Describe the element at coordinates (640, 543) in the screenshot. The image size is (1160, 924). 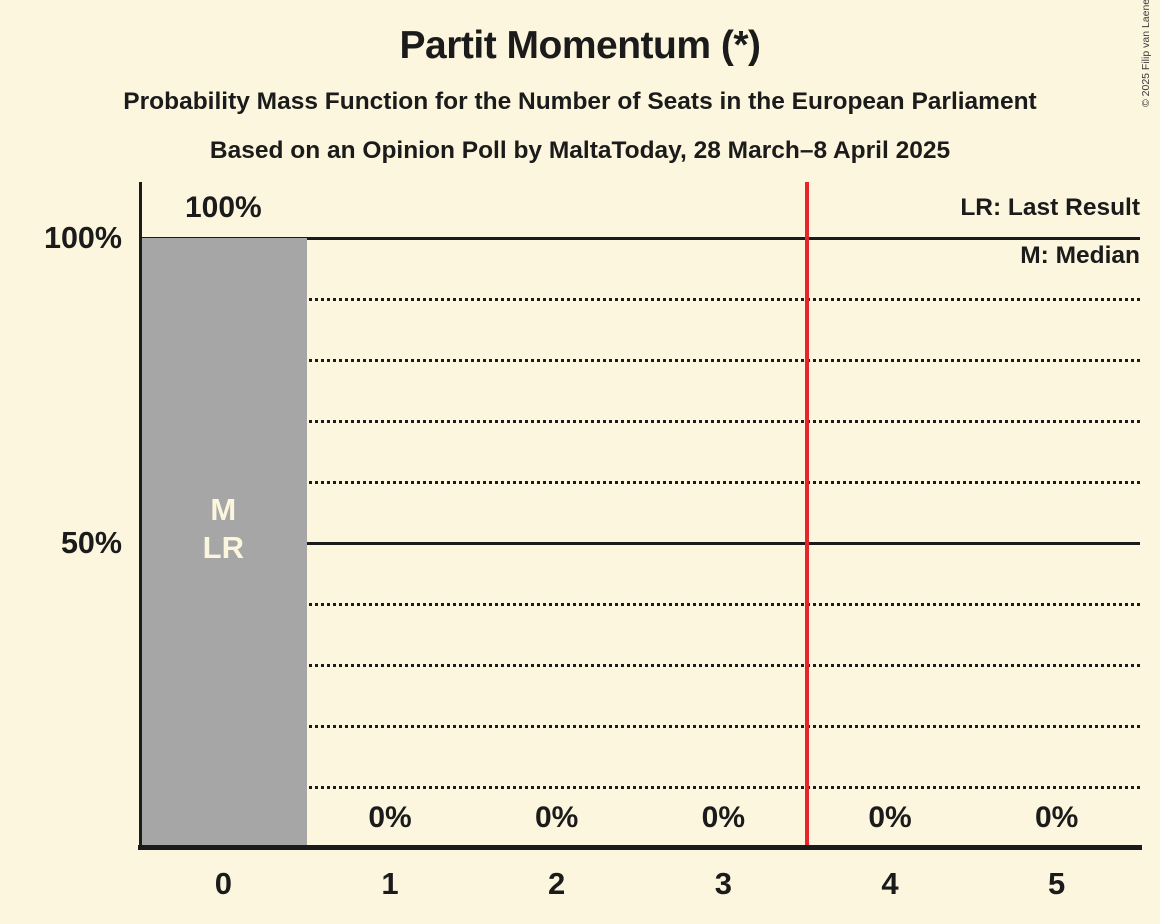
I see `gridline-50pct` at that location.